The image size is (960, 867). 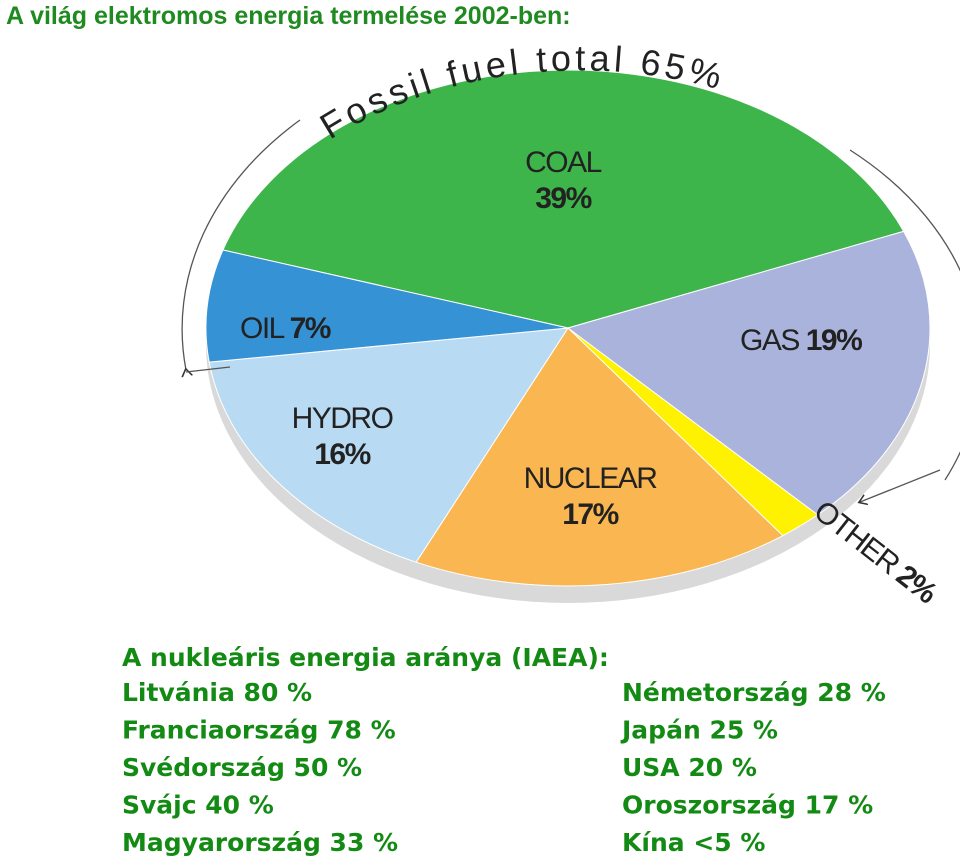 What do you see at coordinates (699, 730) in the screenshot?
I see `list-item: Japán 25 %` at bounding box center [699, 730].